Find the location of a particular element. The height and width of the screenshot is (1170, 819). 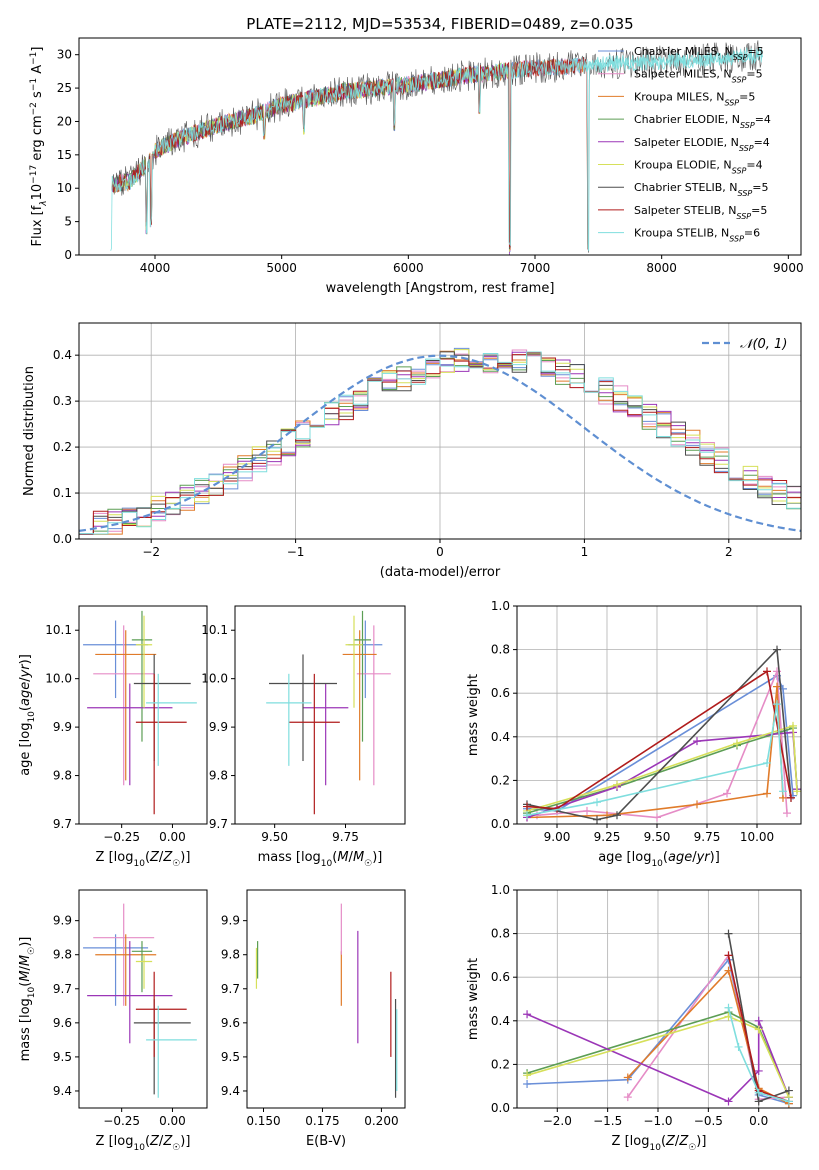

y-tick-label: 9.8 is located at coordinates (230, 955).